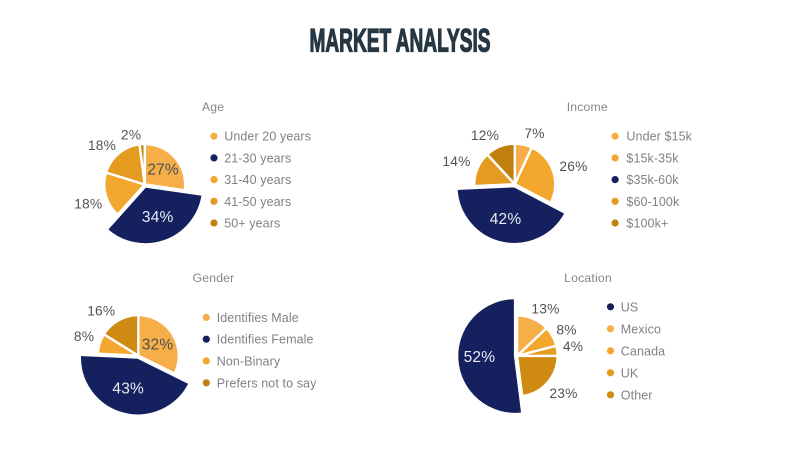 Image resolution: width=800 pixels, height=455 pixels. I want to click on svg-text: 41-50 years, so click(257, 202).